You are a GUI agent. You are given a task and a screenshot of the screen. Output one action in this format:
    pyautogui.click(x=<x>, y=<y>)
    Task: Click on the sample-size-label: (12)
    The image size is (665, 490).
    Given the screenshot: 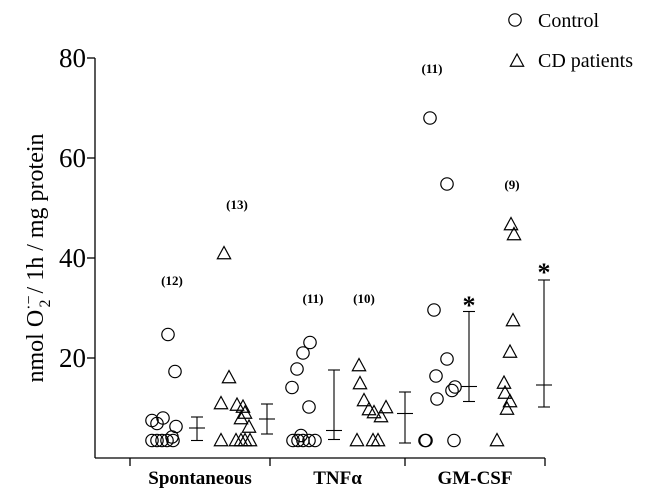 What is the action you would take?
    pyautogui.click(x=172, y=280)
    